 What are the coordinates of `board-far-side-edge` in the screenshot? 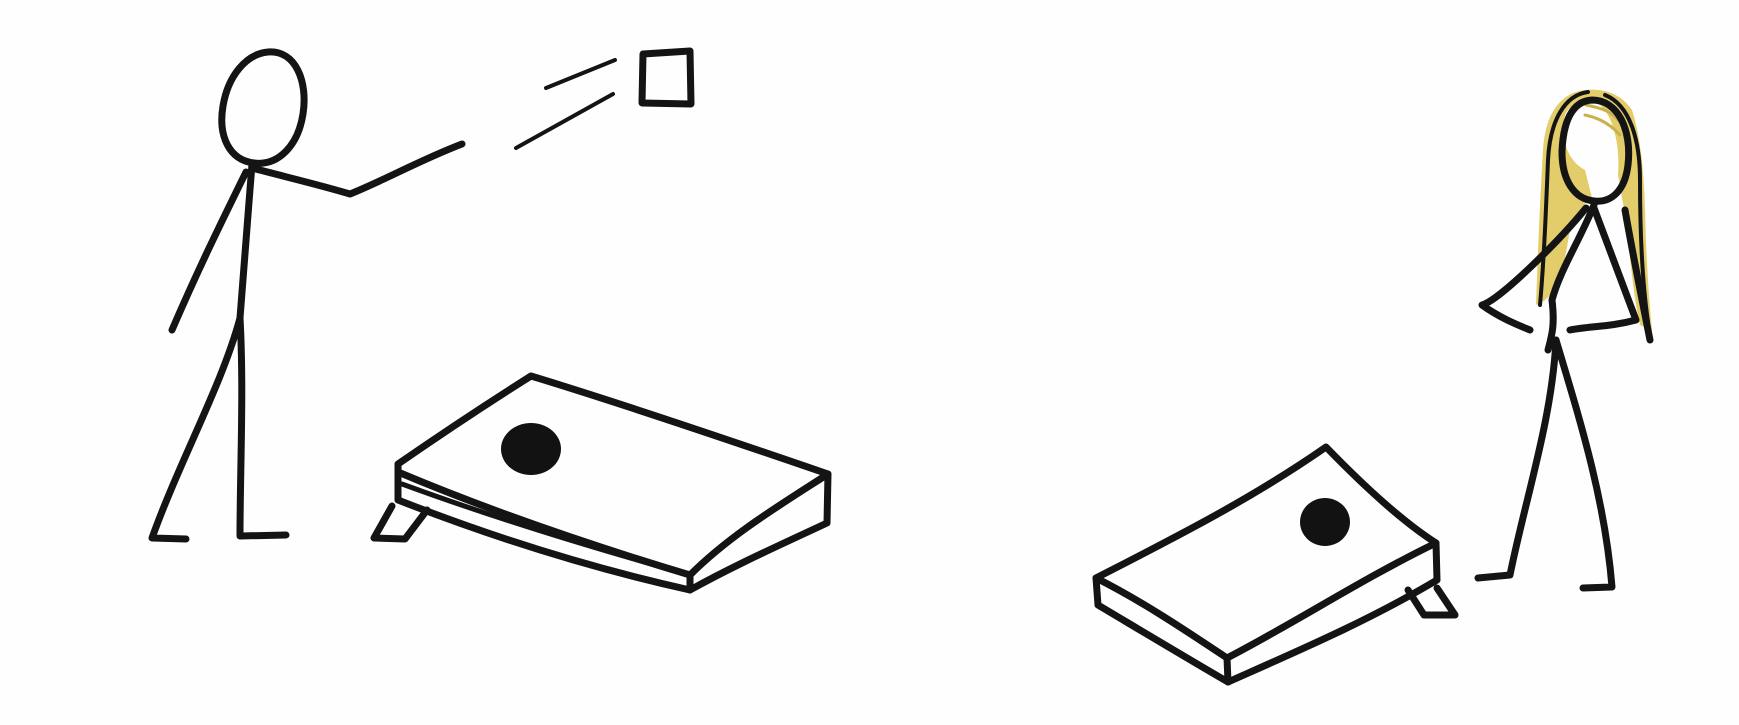 It's located at (1332, 612).